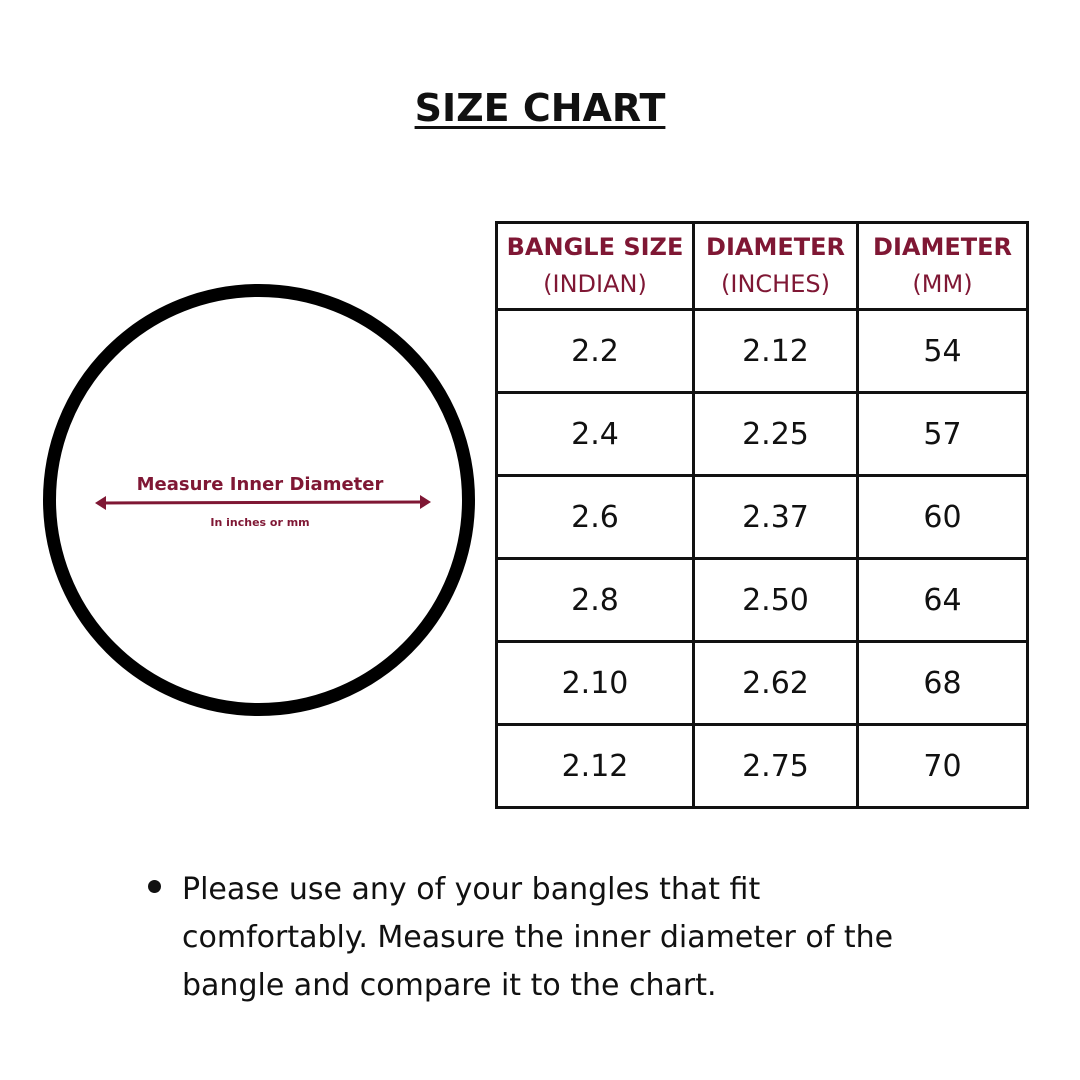 The width and height of the screenshot is (1080, 1080). I want to click on measure-label: Measure Inner Diameter, so click(260, 484).